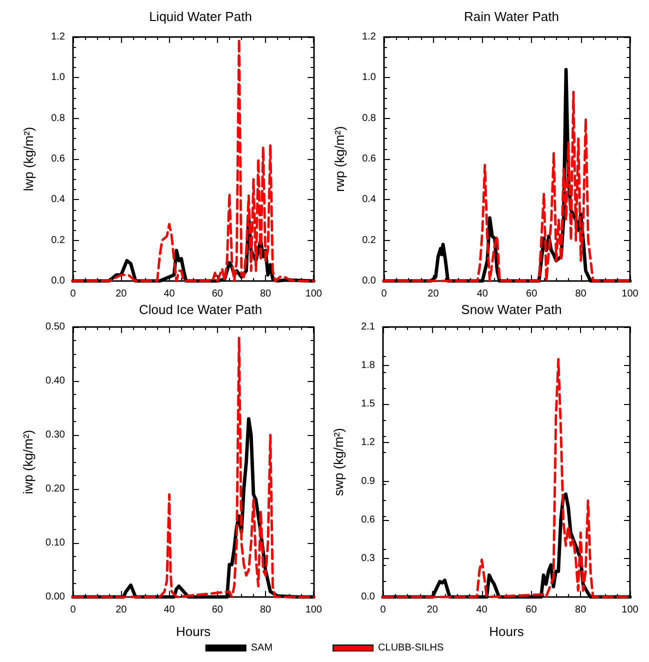  Describe the element at coordinates (56, 327) in the screenshot. I see `y-tick-label: 0.50` at that location.